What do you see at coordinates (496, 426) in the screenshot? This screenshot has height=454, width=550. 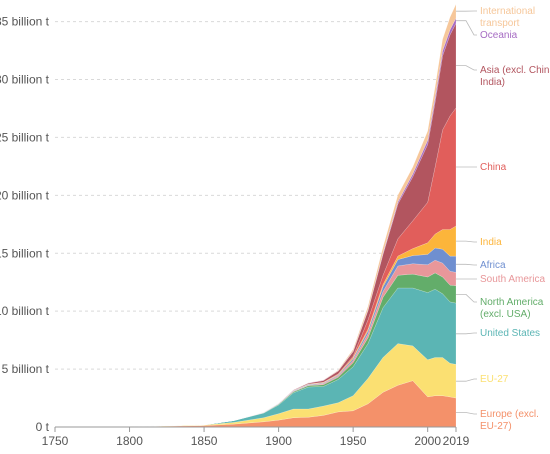 I see `legend-label: EU-27)` at bounding box center [496, 426].